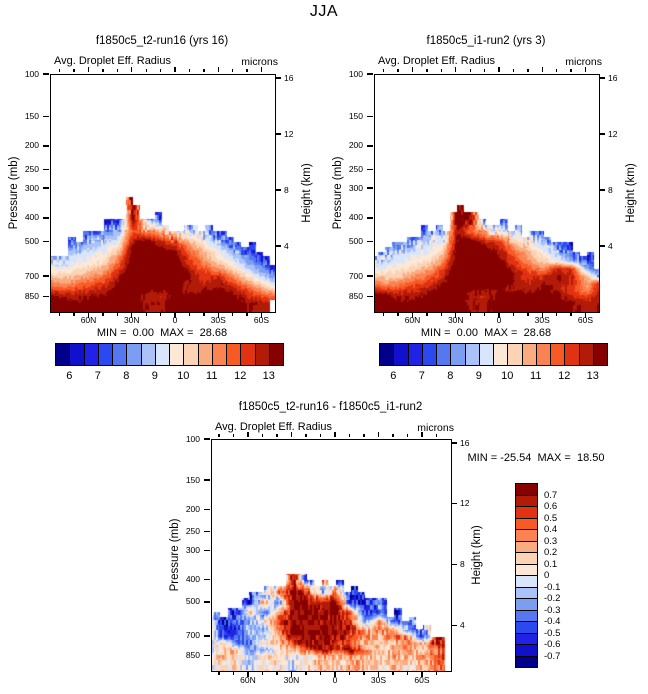 This screenshot has height=694, width=648. What do you see at coordinates (551, 541) in the screenshot?
I see `colorbar-label: 0.3` at bounding box center [551, 541].